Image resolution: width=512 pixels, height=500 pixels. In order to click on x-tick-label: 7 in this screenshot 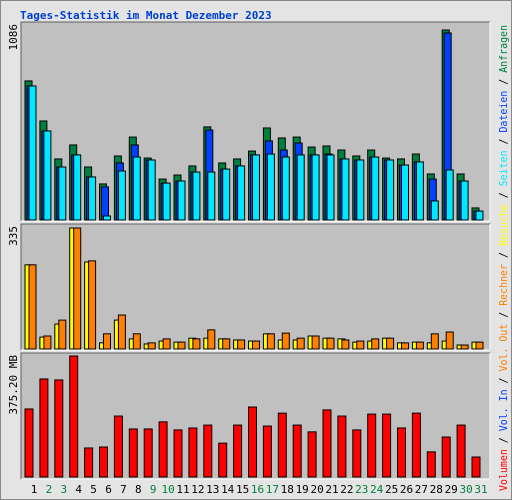, I will do `click(123, 489)`.